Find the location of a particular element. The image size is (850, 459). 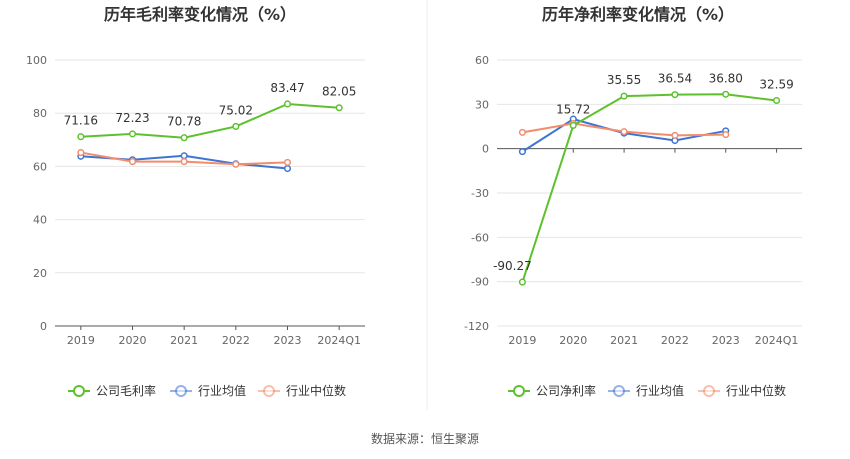

y-tick-label: 20 is located at coordinates (40, 273).